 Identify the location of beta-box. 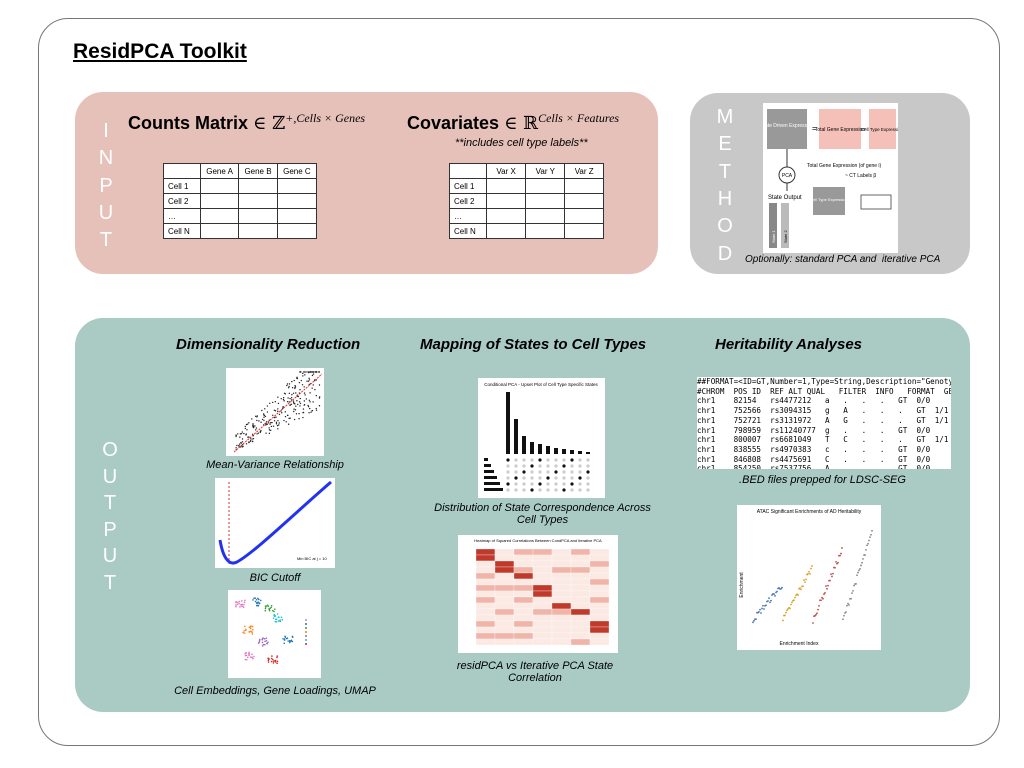
(876, 202).